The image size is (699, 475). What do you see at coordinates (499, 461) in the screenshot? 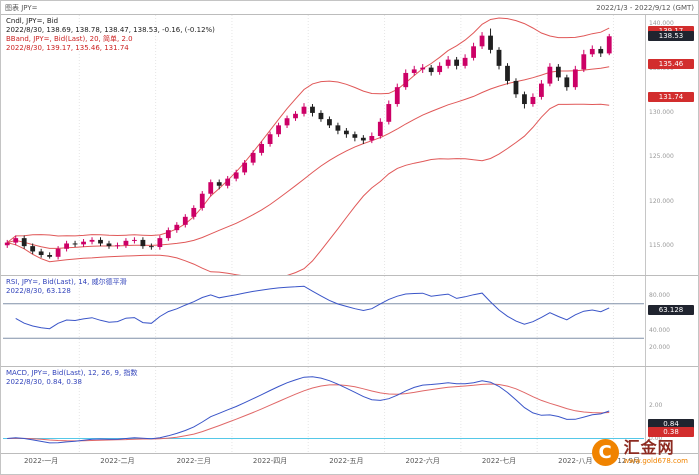
I see `x-axis-label: 2022-七月` at bounding box center [499, 461].